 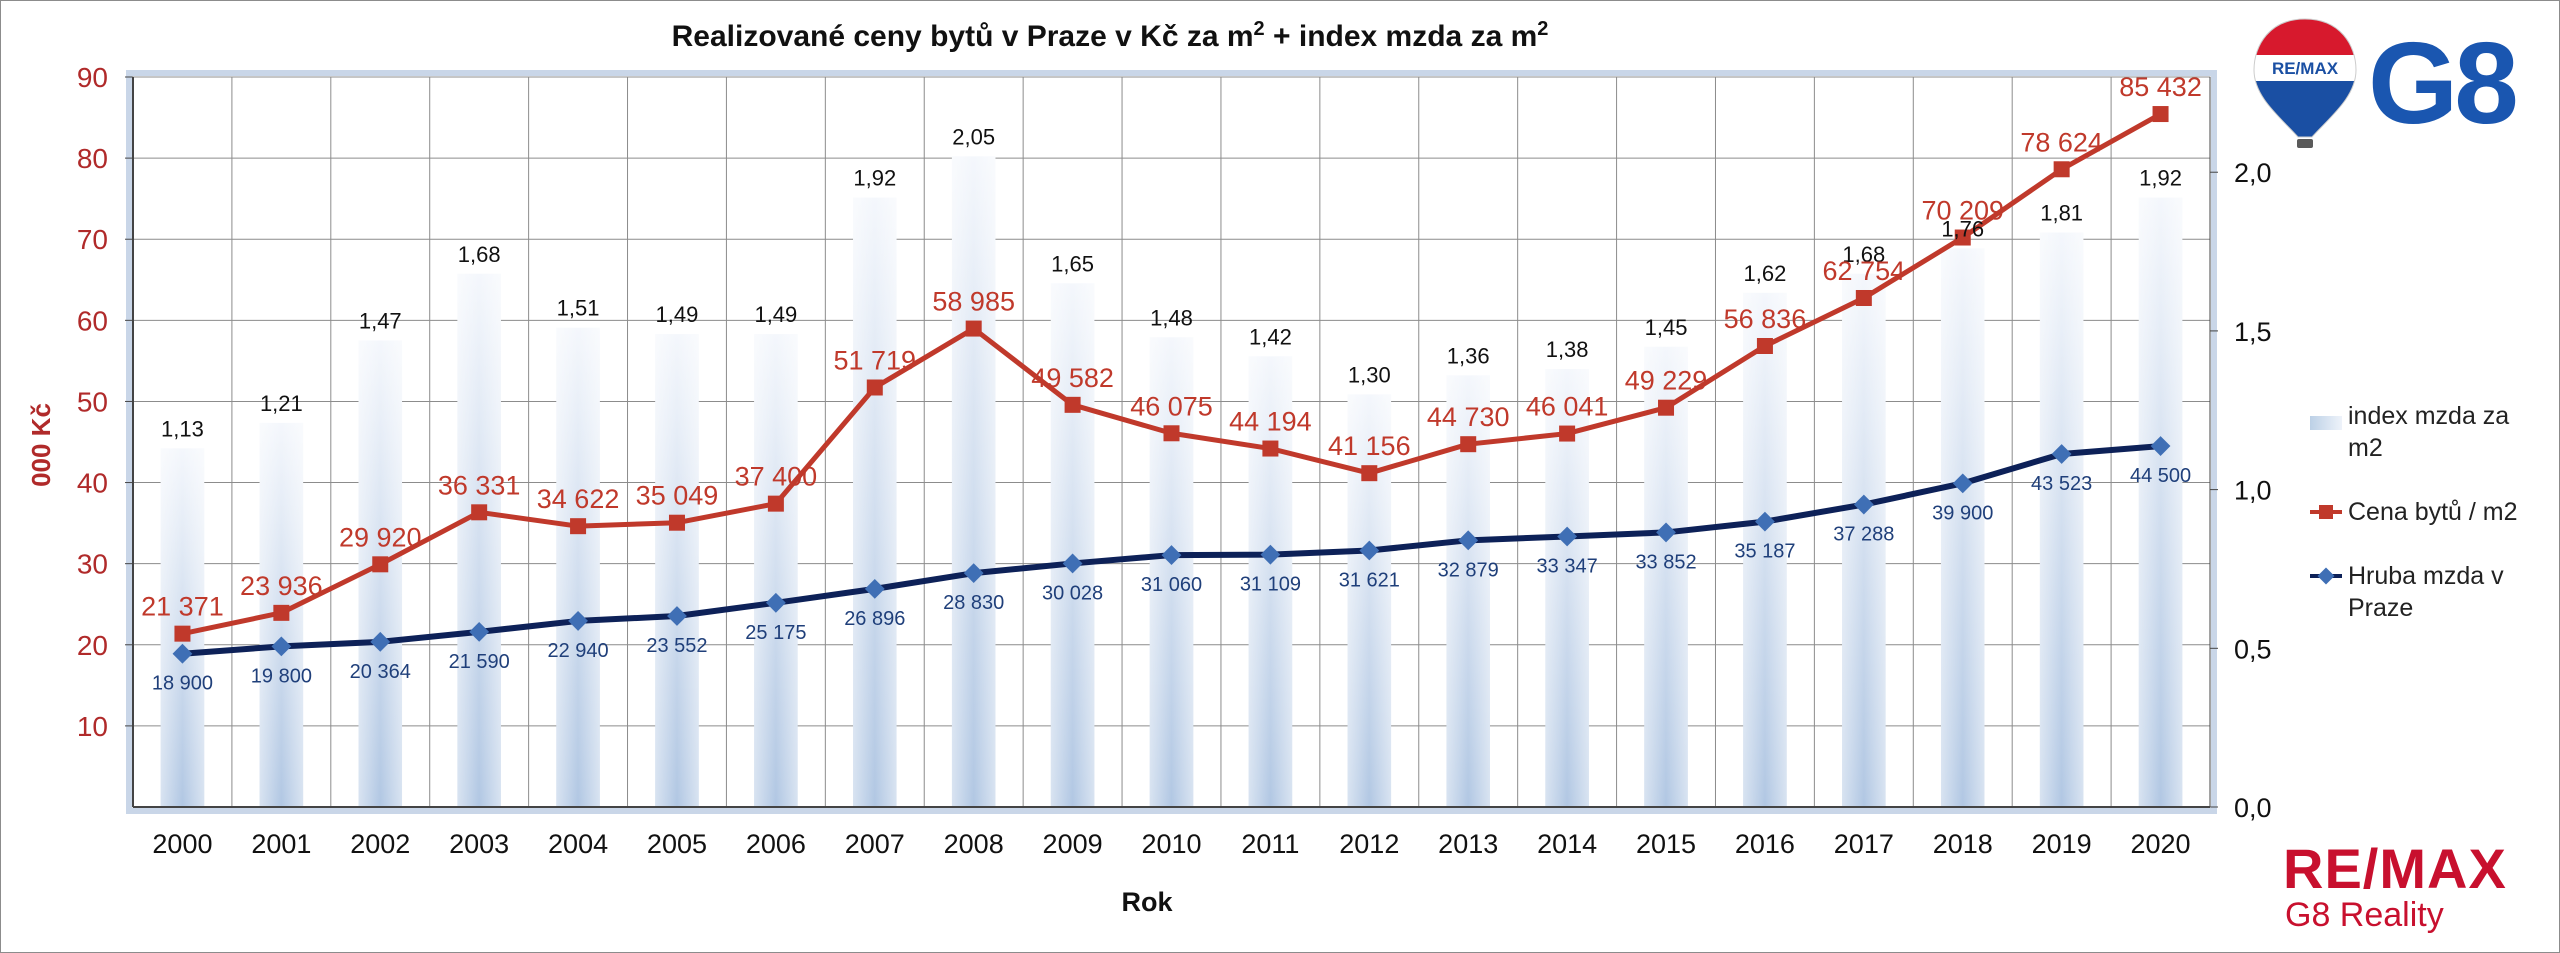 I want to click on y2-tick-label-1,0: 1,0, so click(x=2253, y=491).